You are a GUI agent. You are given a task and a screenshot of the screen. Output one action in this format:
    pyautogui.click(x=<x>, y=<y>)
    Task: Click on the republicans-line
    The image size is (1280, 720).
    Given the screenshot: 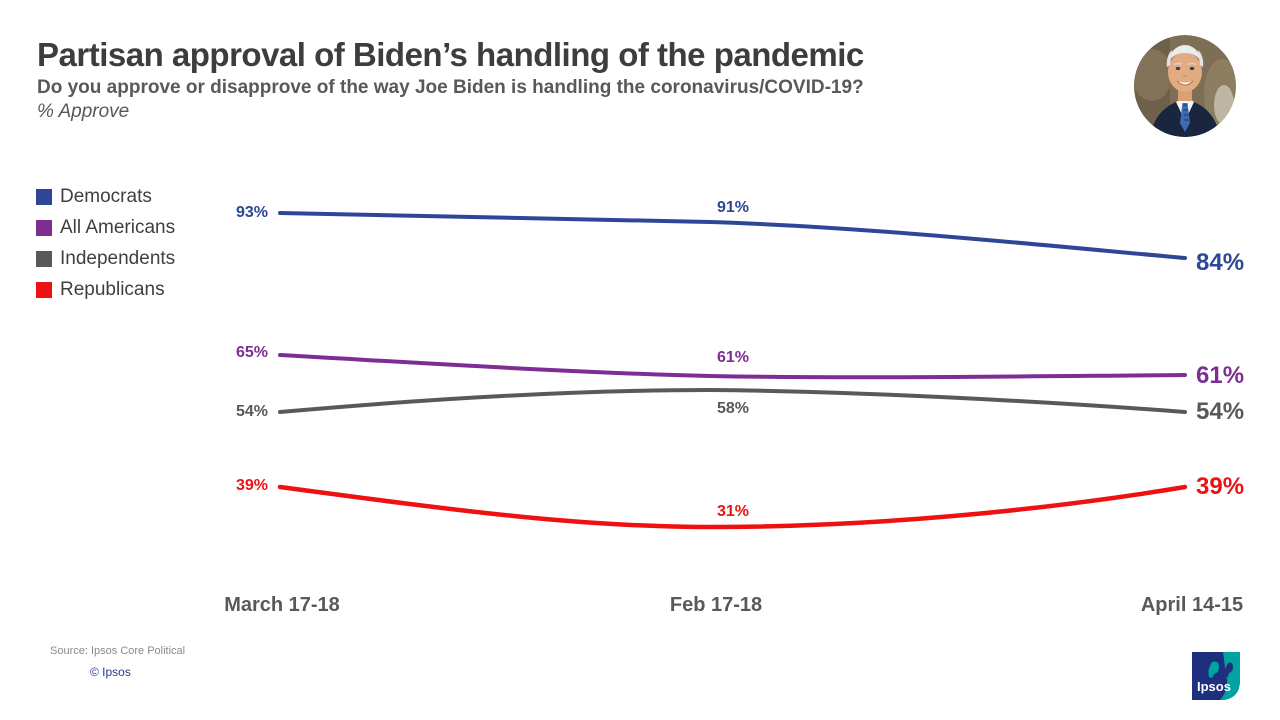 What is the action you would take?
    pyautogui.click(x=732, y=507)
    